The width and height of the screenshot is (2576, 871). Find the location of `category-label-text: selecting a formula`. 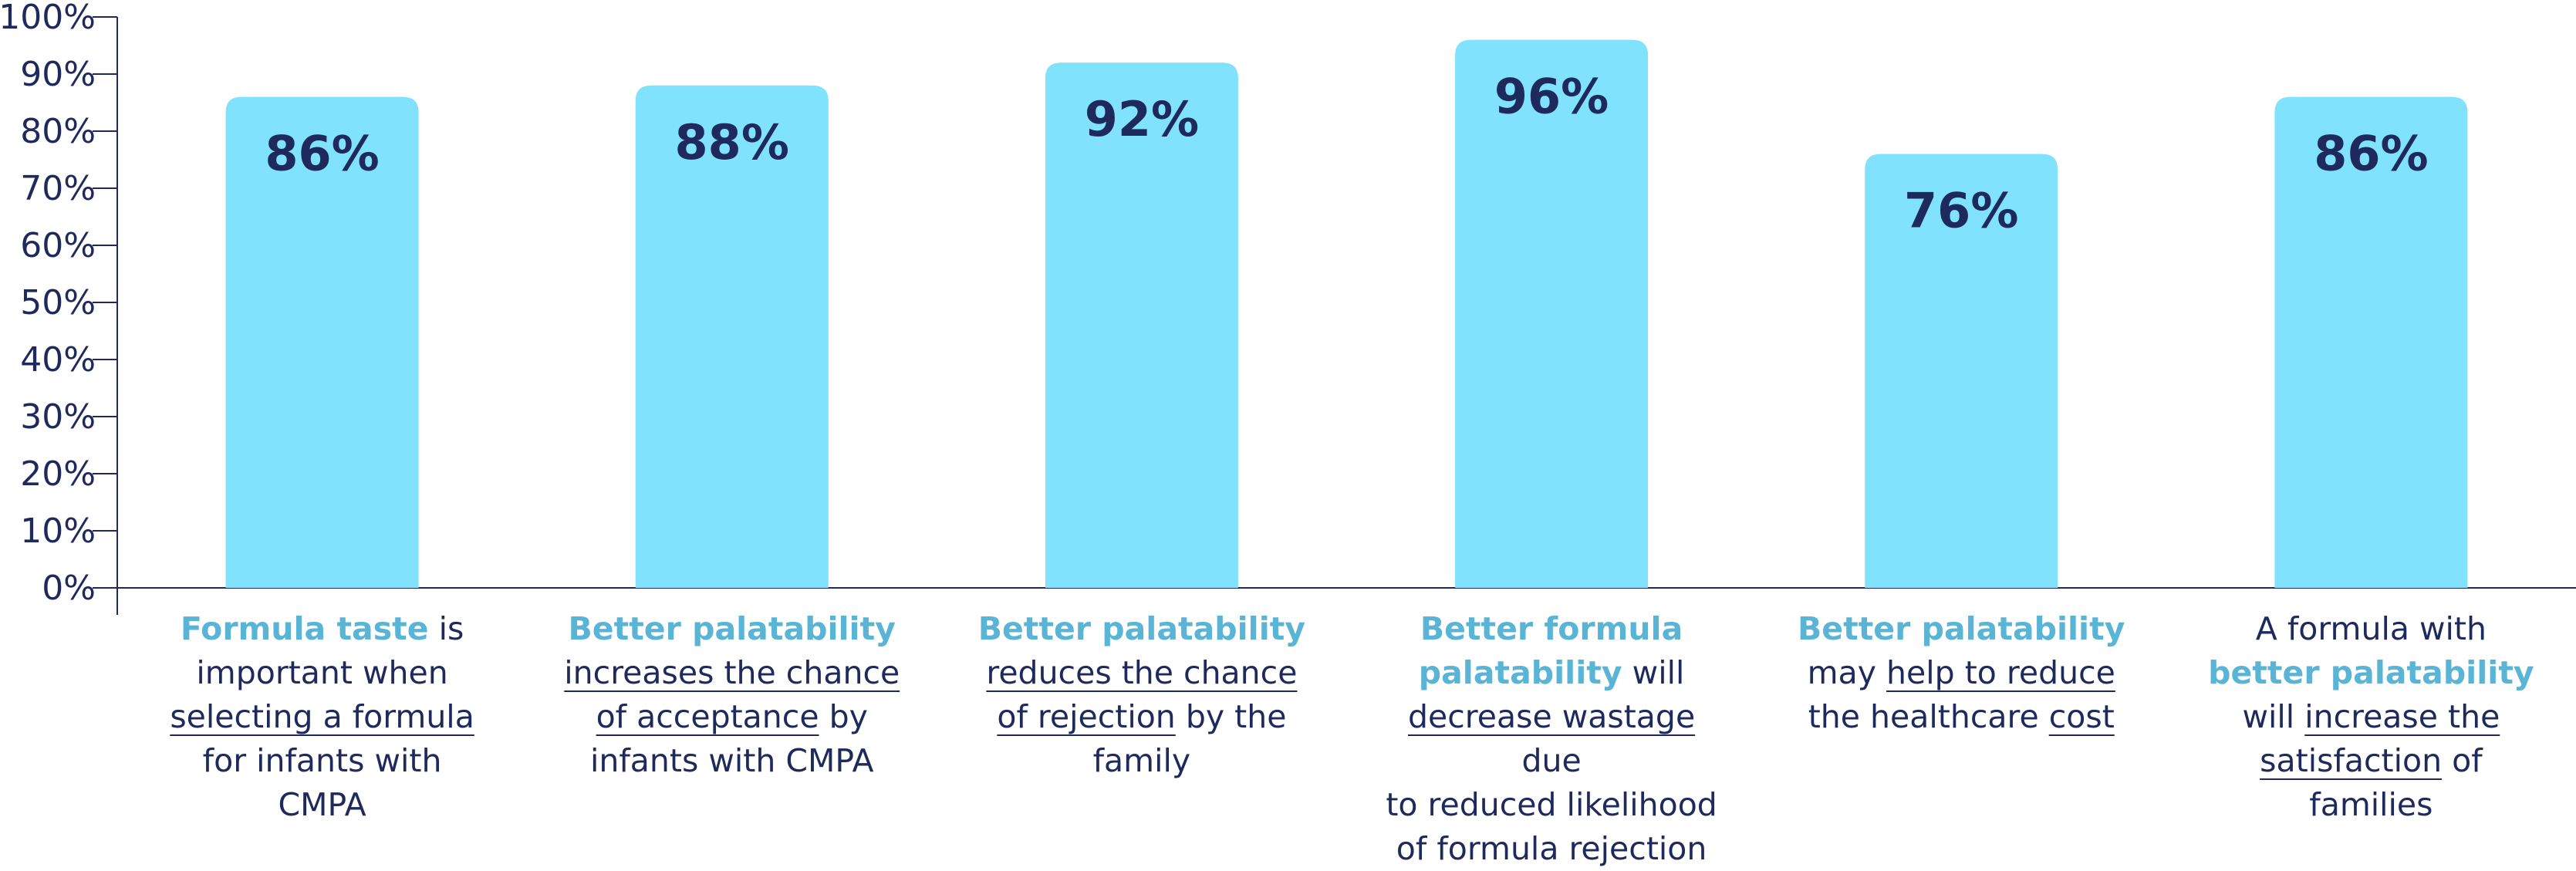

category-label-text: selecting a formula is located at coordinates (322, 716).